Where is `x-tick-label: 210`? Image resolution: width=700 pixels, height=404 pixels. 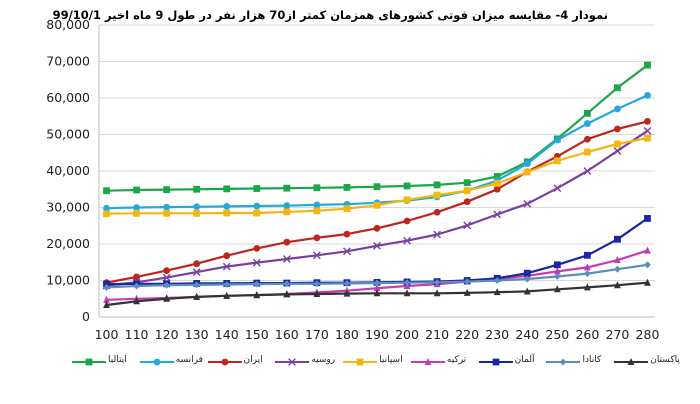 x-tick-label: 210 is located at coordinates (437, 334).